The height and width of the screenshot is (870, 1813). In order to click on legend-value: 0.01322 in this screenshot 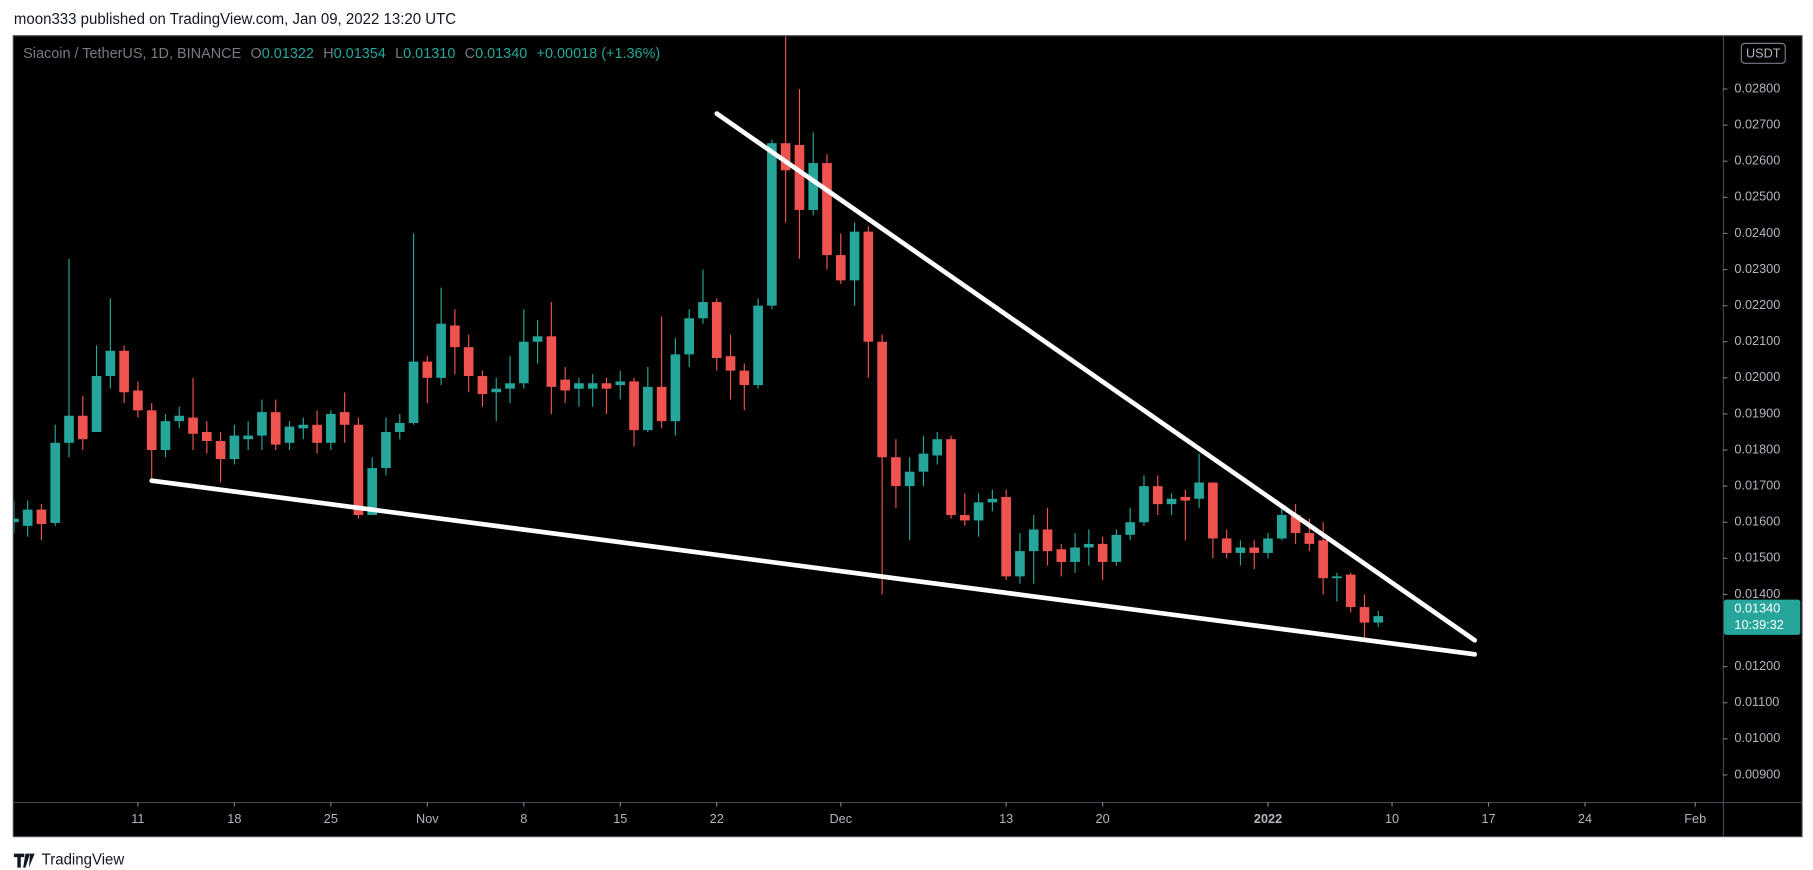, I will do `click(288, 54)`.